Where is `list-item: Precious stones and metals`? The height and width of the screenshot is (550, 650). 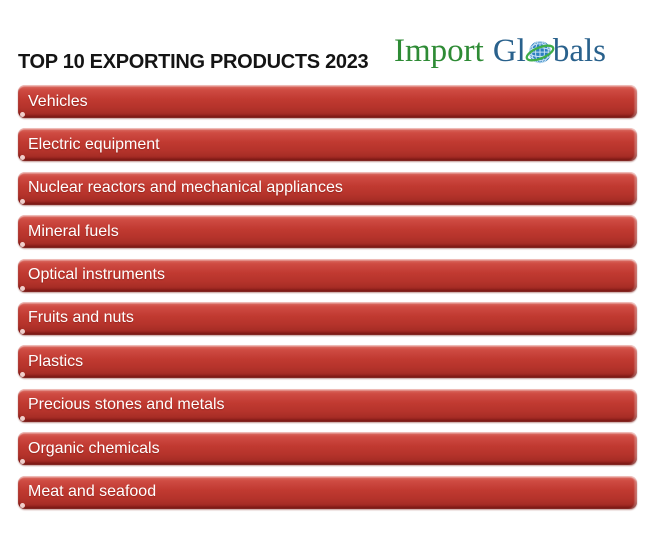 list-item: Precious stones and metals is located at coordinates (327, 405).